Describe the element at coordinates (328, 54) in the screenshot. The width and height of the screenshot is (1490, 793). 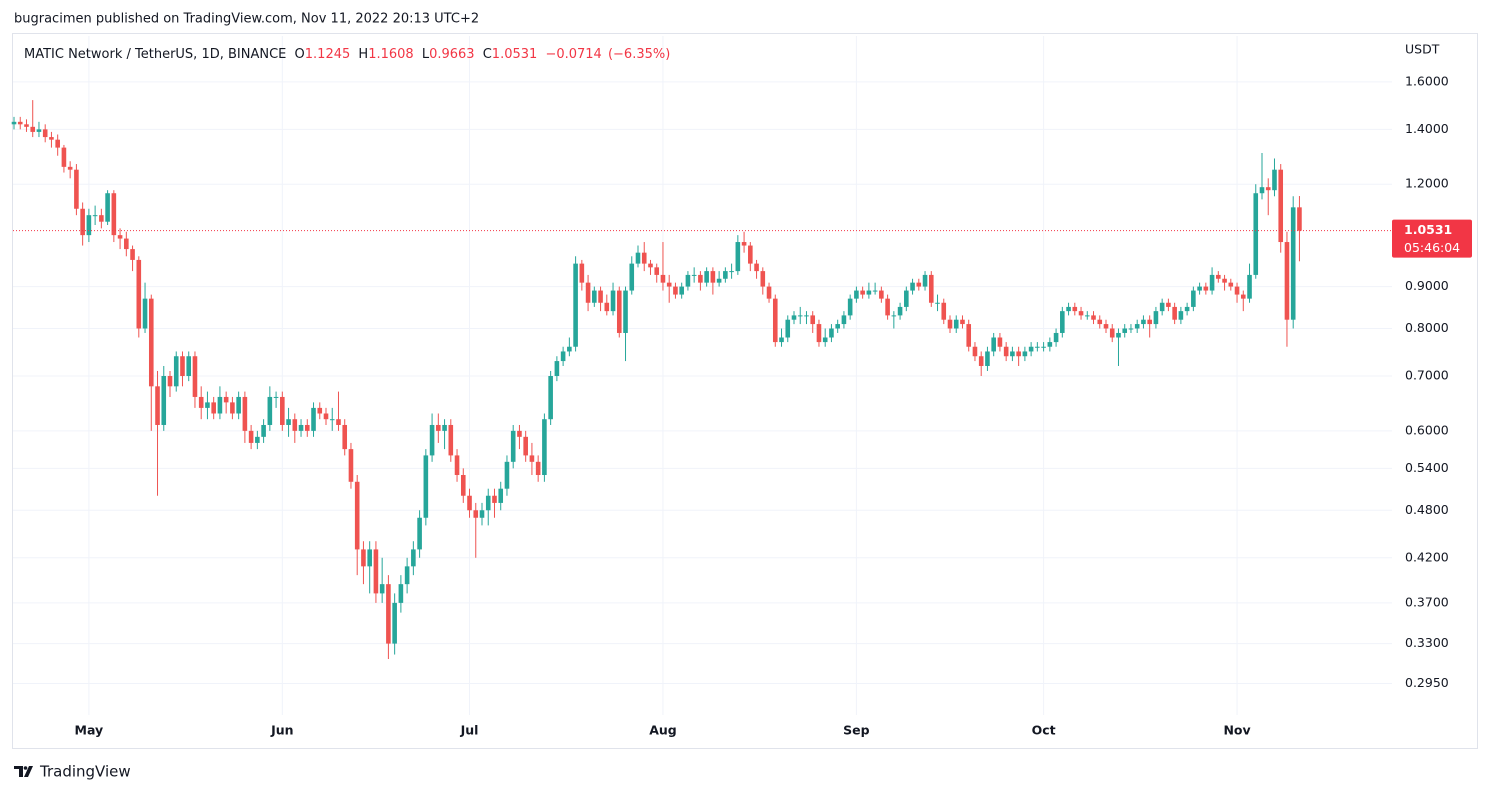
I see `open-value: 1.1245` at that location.